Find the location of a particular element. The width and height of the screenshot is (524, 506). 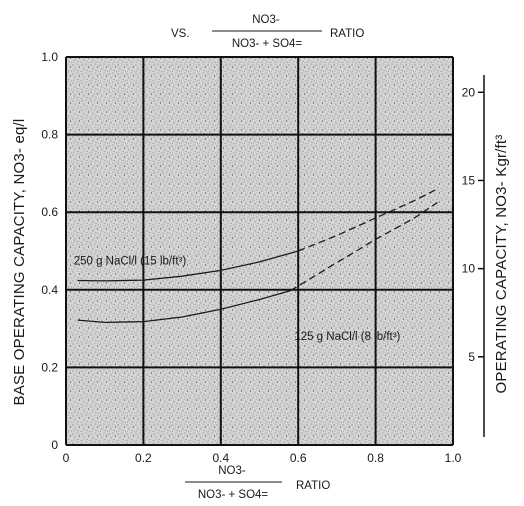

x-tick-label: 0 is located at coordinates (66, 458).